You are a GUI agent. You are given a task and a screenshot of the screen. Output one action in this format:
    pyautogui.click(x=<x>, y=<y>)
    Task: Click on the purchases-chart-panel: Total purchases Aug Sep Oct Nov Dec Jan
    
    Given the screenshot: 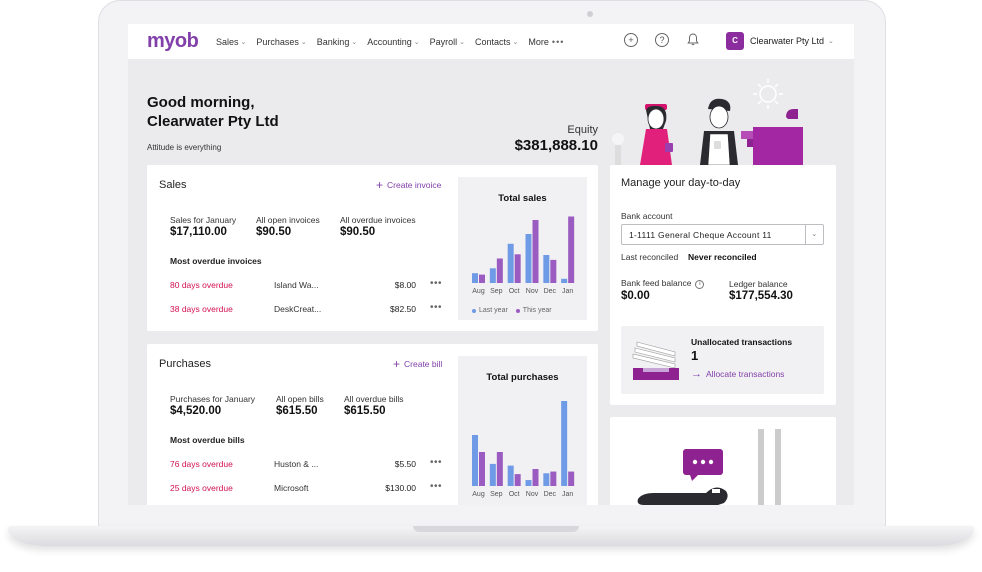 What is the action you would take?
    pyautogui.click(x=522, y=430)
    